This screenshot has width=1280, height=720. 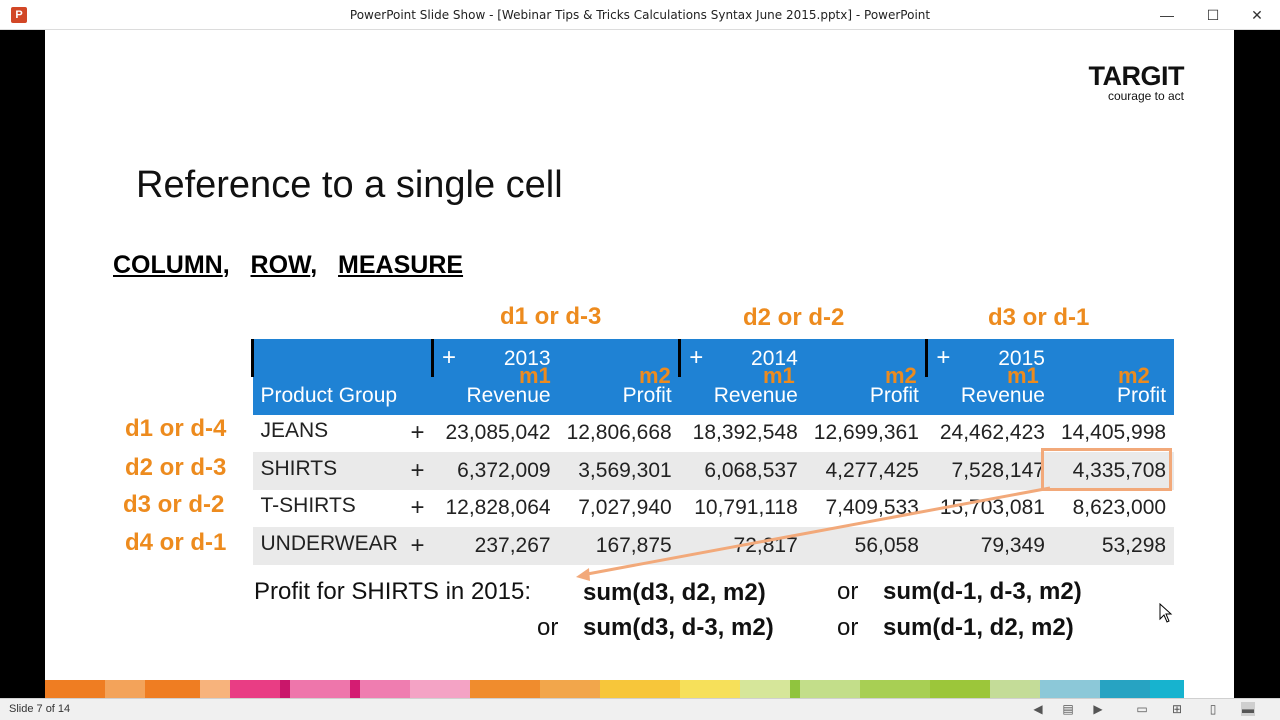 What do you see at coordinates (308, 506) in the screenshot?
I see `row-name: T-SHIRTS` at bounding box center [308, 506].